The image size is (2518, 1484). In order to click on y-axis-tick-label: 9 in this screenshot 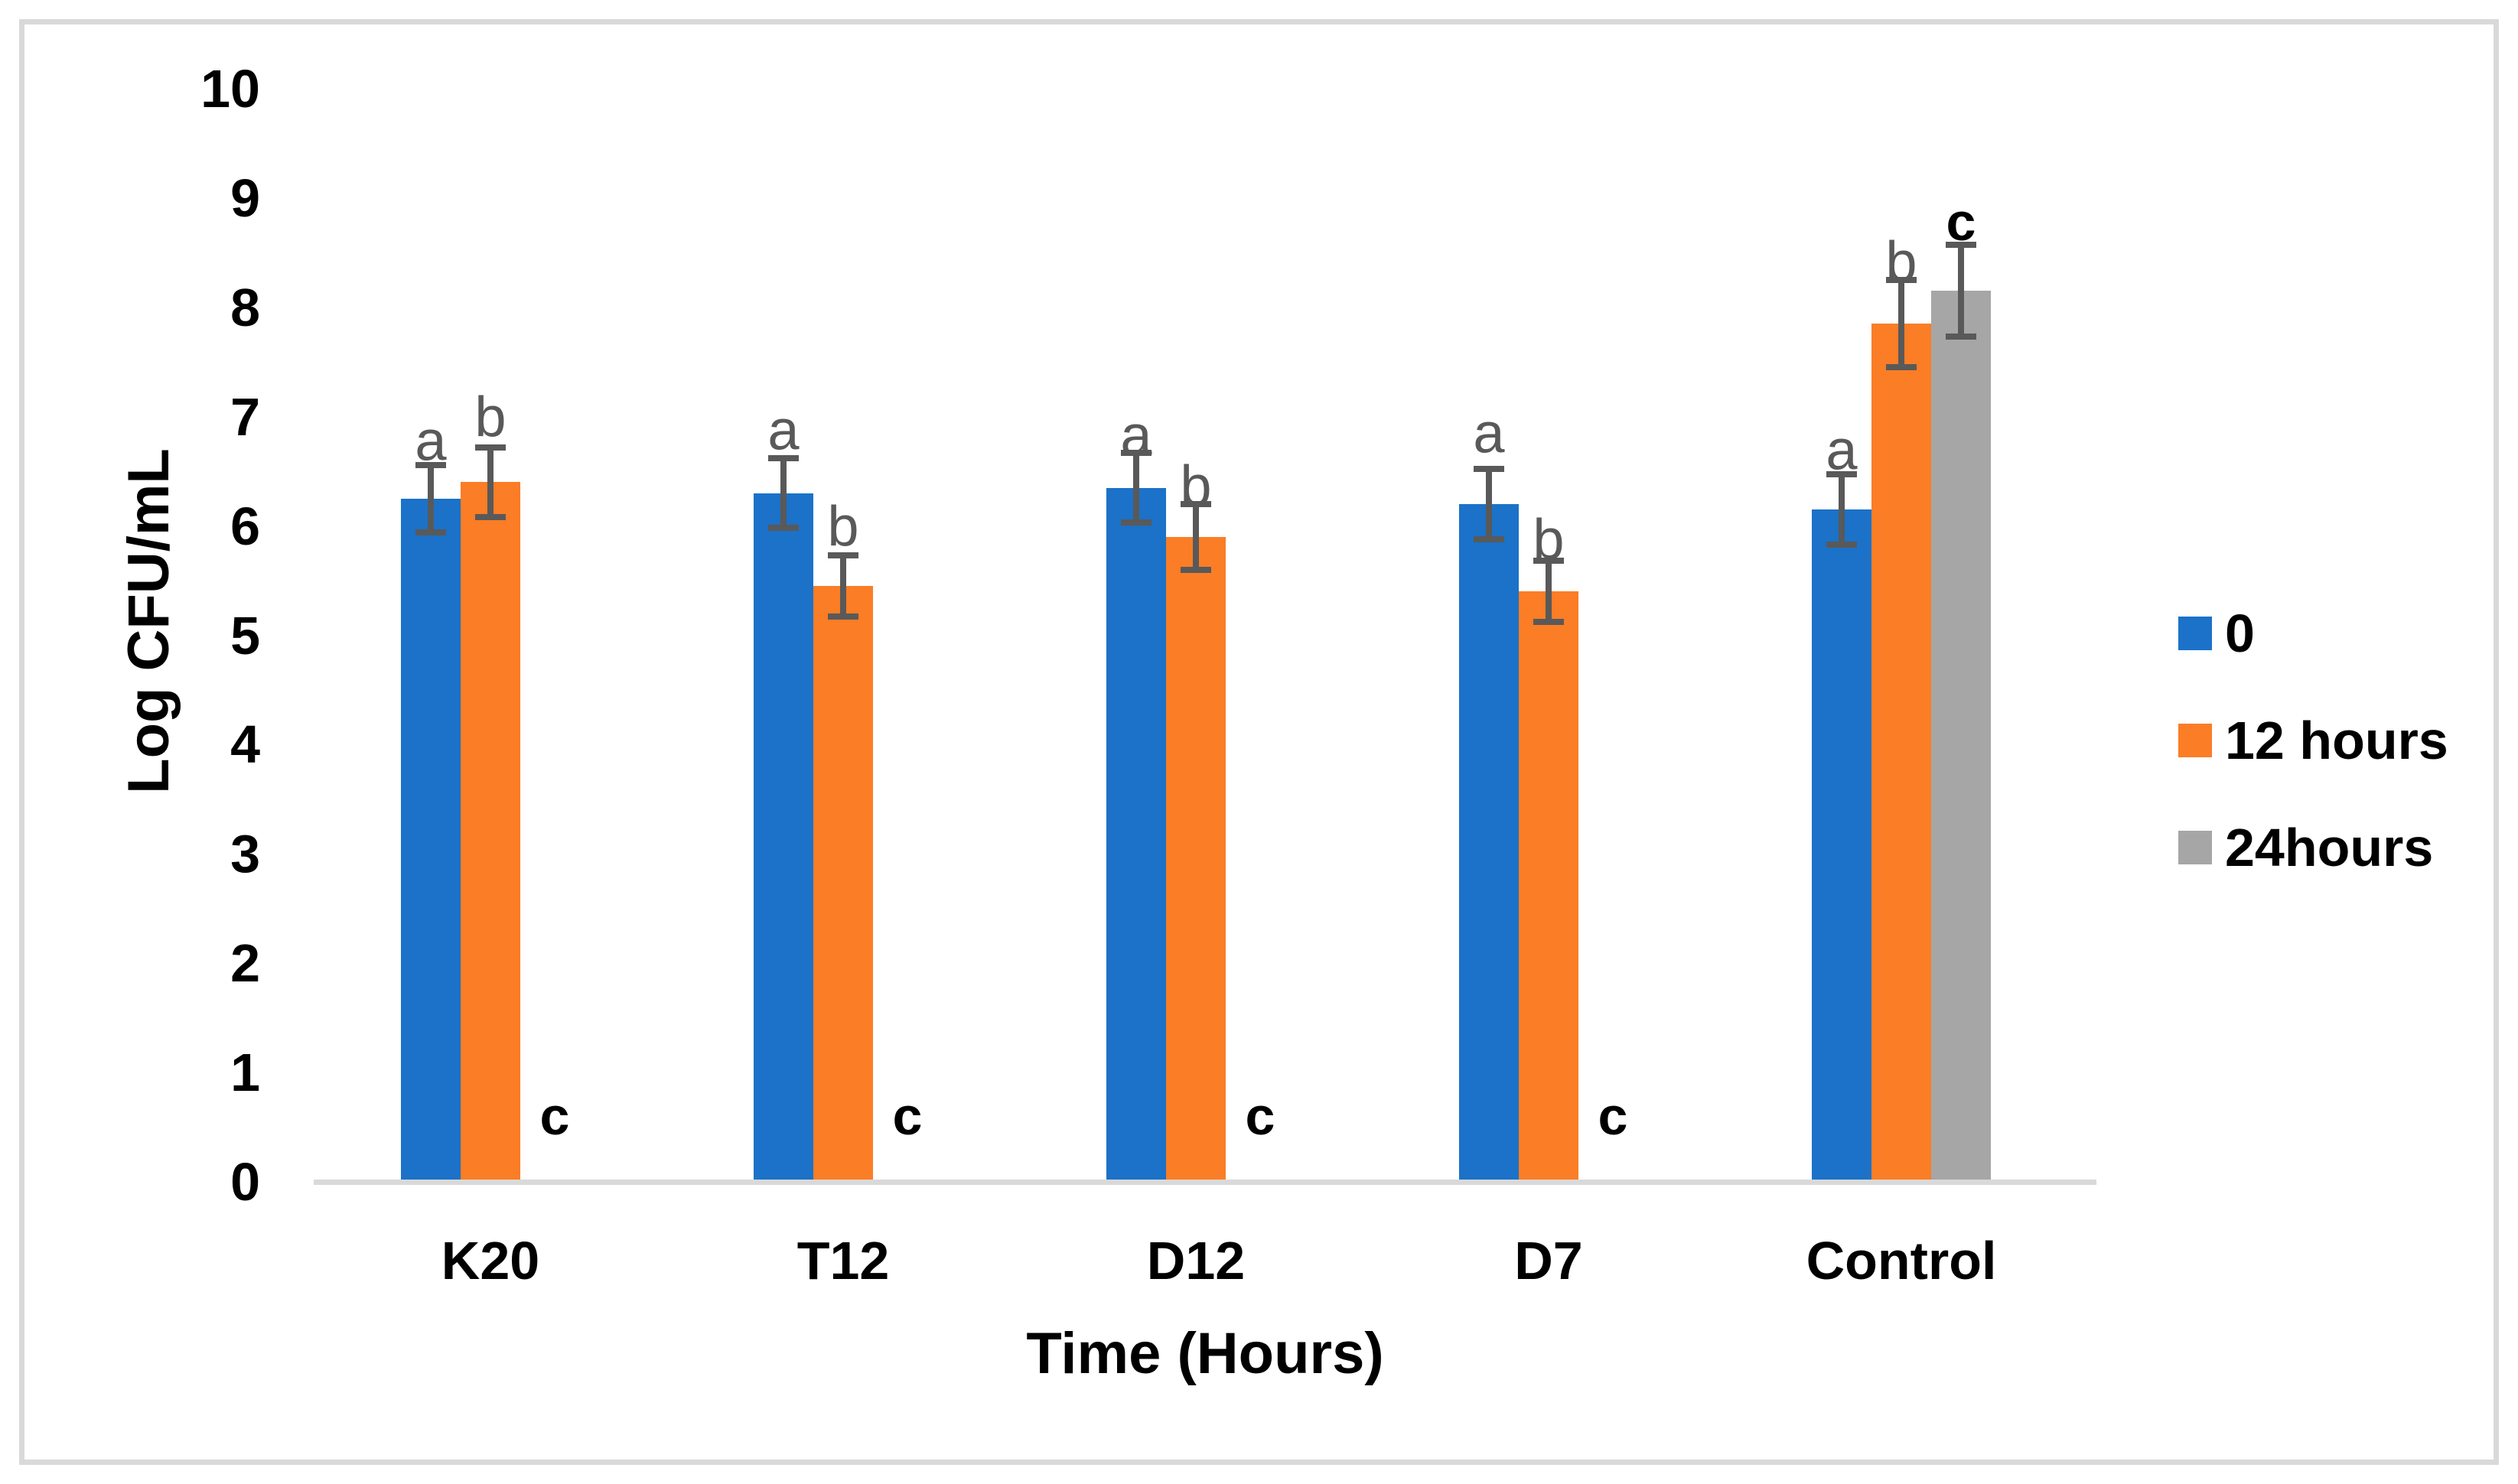, I will do `click(245, 198)`.